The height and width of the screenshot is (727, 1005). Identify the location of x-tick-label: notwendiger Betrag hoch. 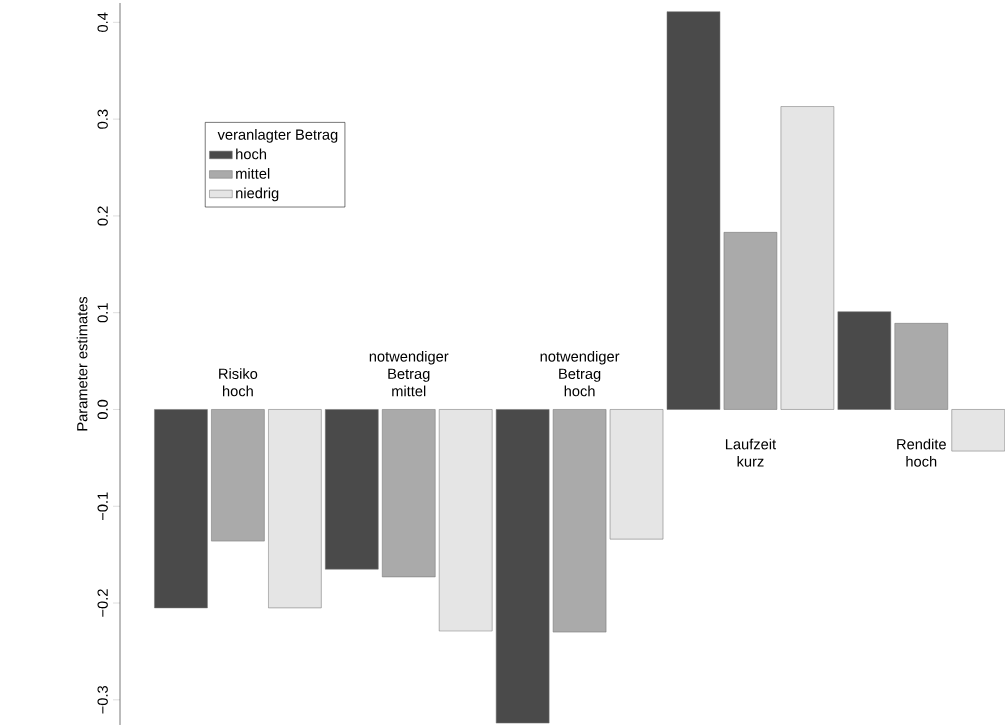
(580, 373).